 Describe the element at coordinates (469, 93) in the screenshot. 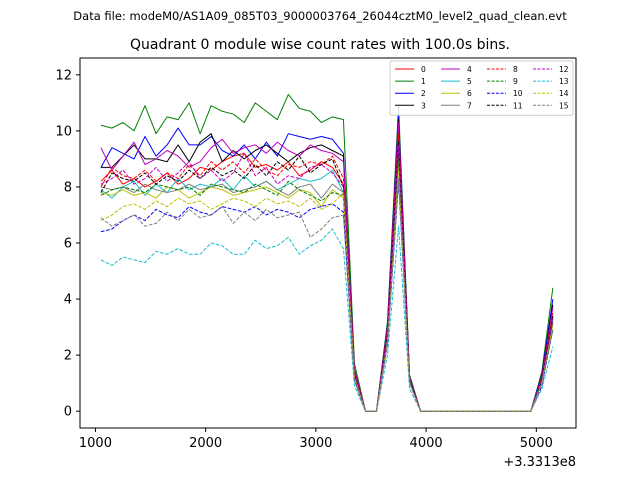

I see `legend-label-6: 6` at that location.